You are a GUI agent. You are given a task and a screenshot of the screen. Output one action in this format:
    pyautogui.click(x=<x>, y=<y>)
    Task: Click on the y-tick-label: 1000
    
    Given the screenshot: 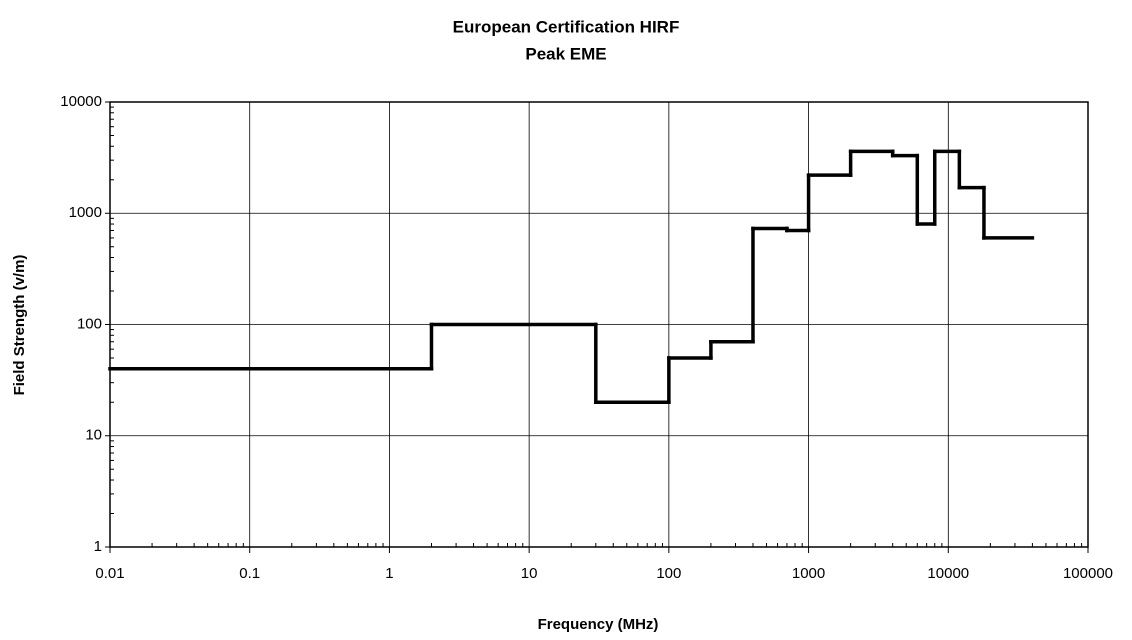 What is the action you would take?
    pyautogui.click(x=85, y=212)
    